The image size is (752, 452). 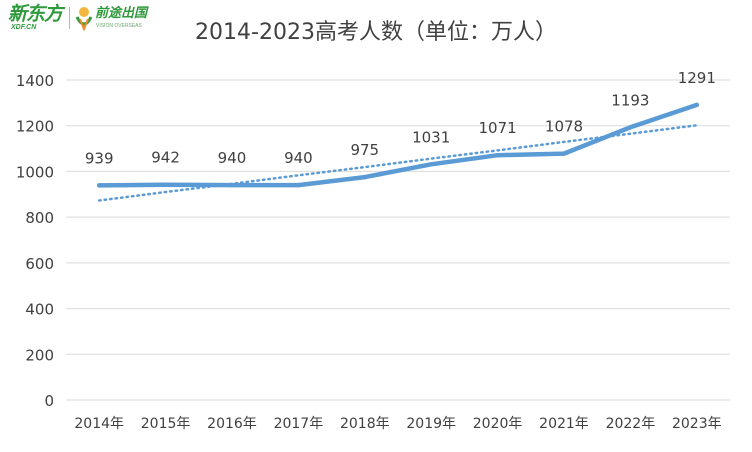 What do you see at coordinates (39, 310) in the screenshot?
I see `y-tick-label: 400` at bounding box center [39, 310].